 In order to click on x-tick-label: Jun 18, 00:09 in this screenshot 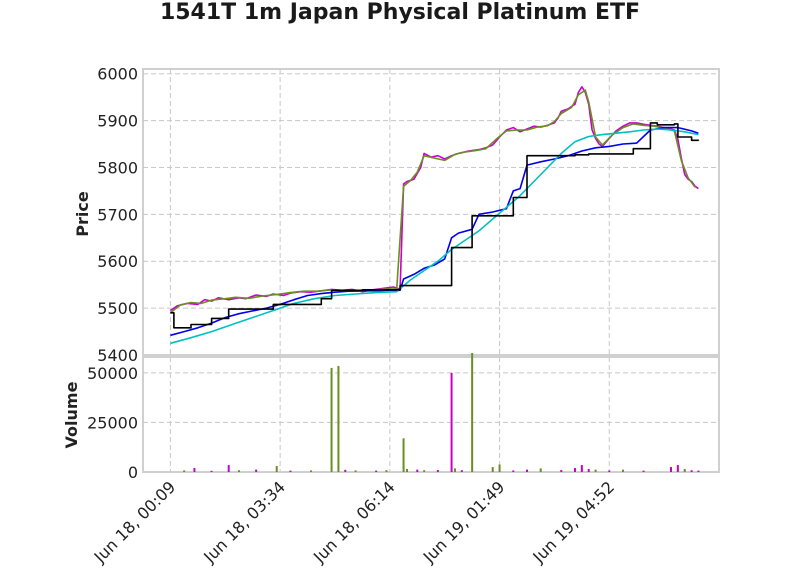, I will do `click(135, 522)`.